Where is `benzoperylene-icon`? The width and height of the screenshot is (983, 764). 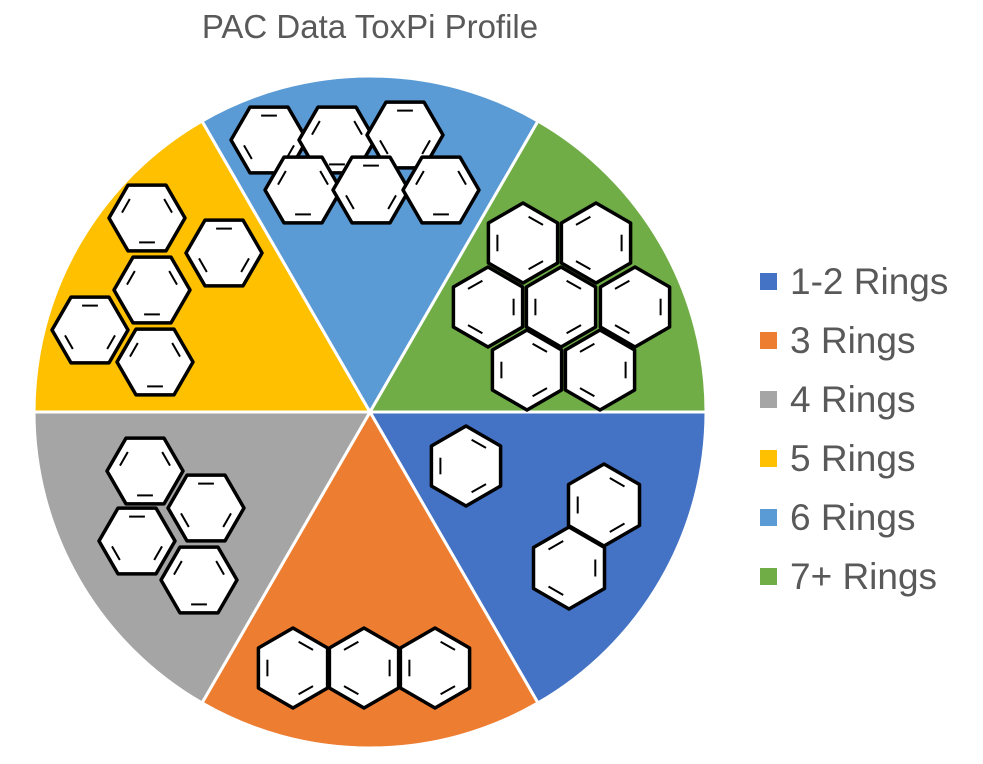 benzoperylene-icon is located at coordinates (355, 162).